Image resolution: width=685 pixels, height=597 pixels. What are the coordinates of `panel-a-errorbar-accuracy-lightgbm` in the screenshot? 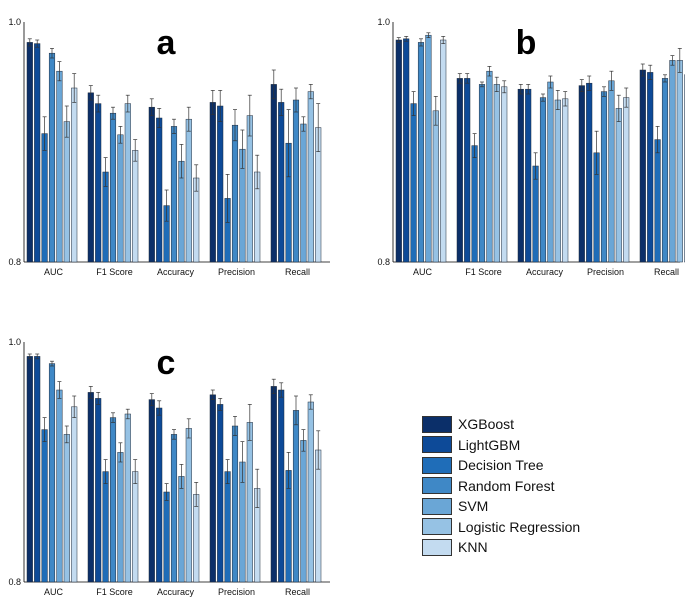 It's located at (159, 118).